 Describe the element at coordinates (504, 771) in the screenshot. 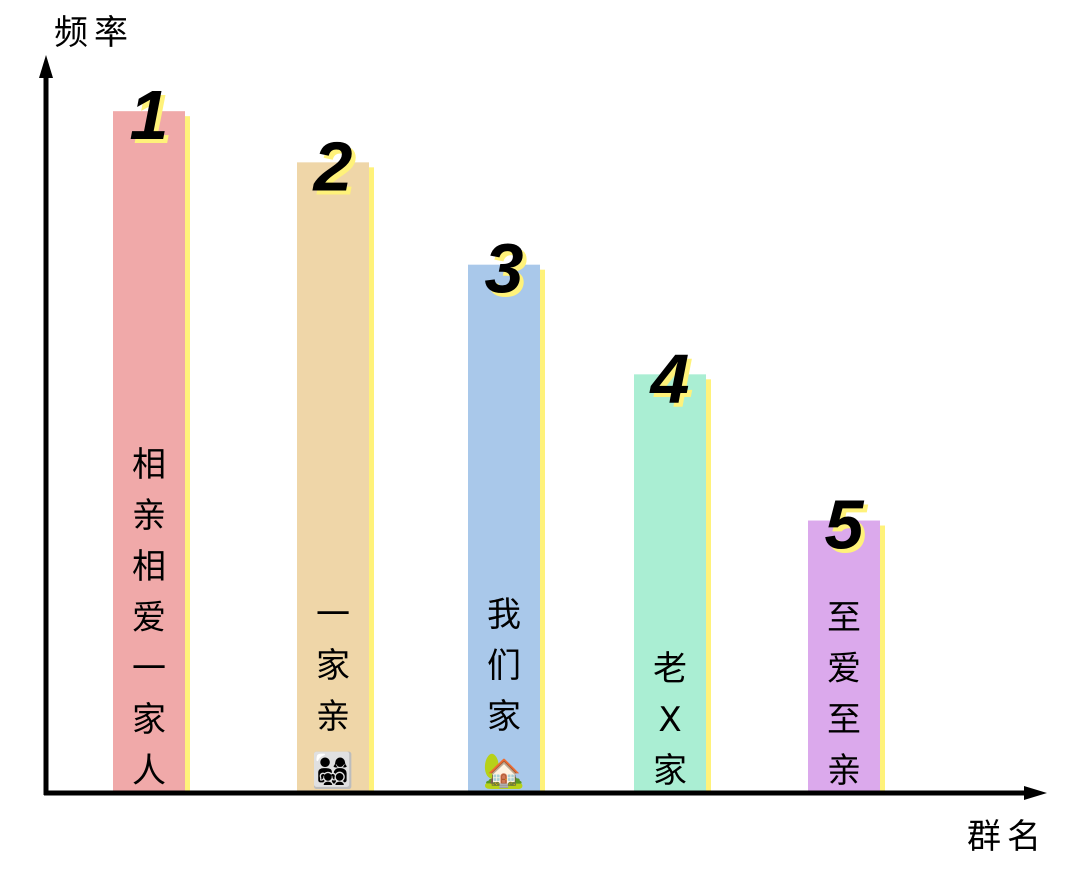

I see `bar-emoji: 🏡` at that location.